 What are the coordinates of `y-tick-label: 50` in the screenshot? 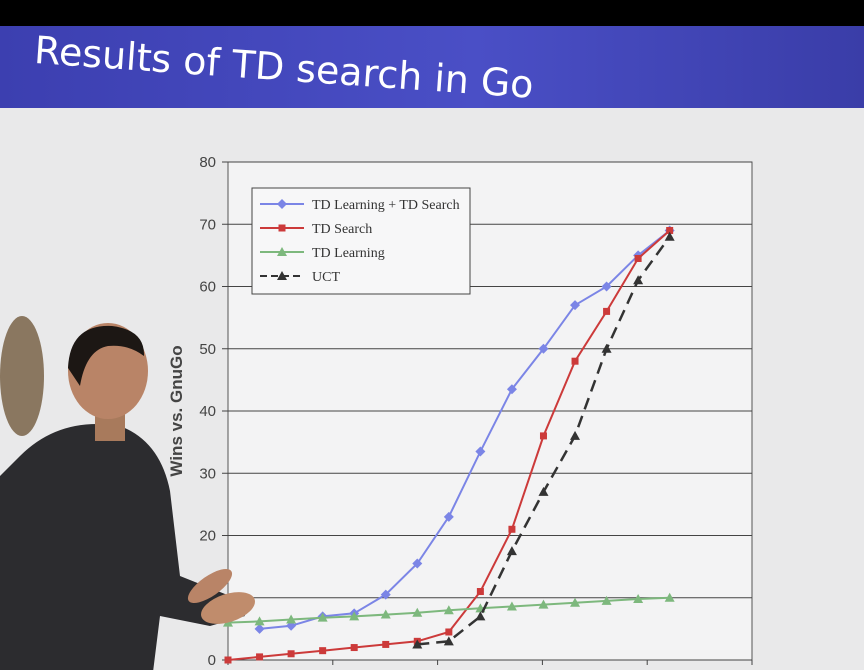 It's located at (207, 349).